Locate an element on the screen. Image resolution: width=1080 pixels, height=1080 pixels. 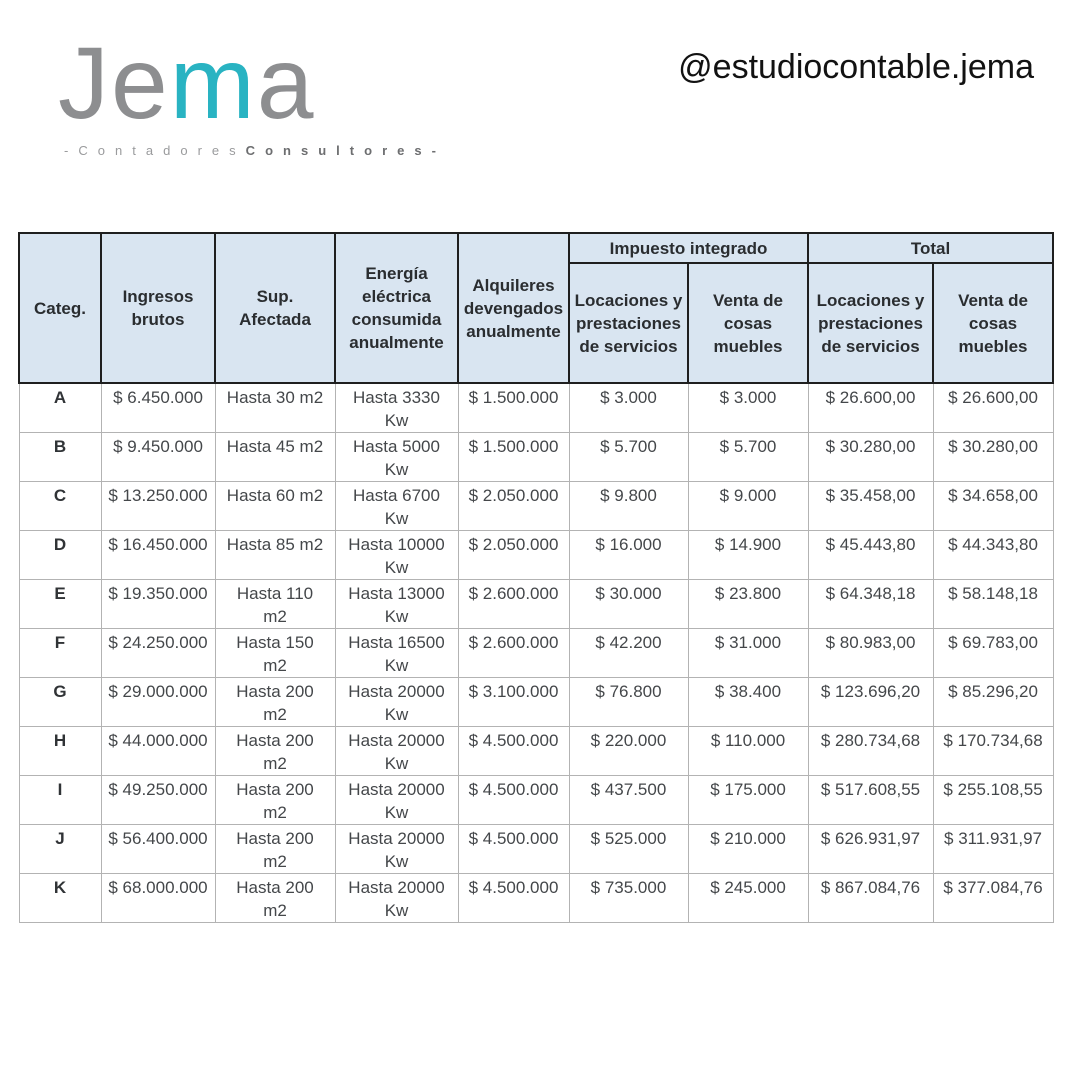
cell-impuesto-venta: $ 14.900 is located at coordinates (748, 555).